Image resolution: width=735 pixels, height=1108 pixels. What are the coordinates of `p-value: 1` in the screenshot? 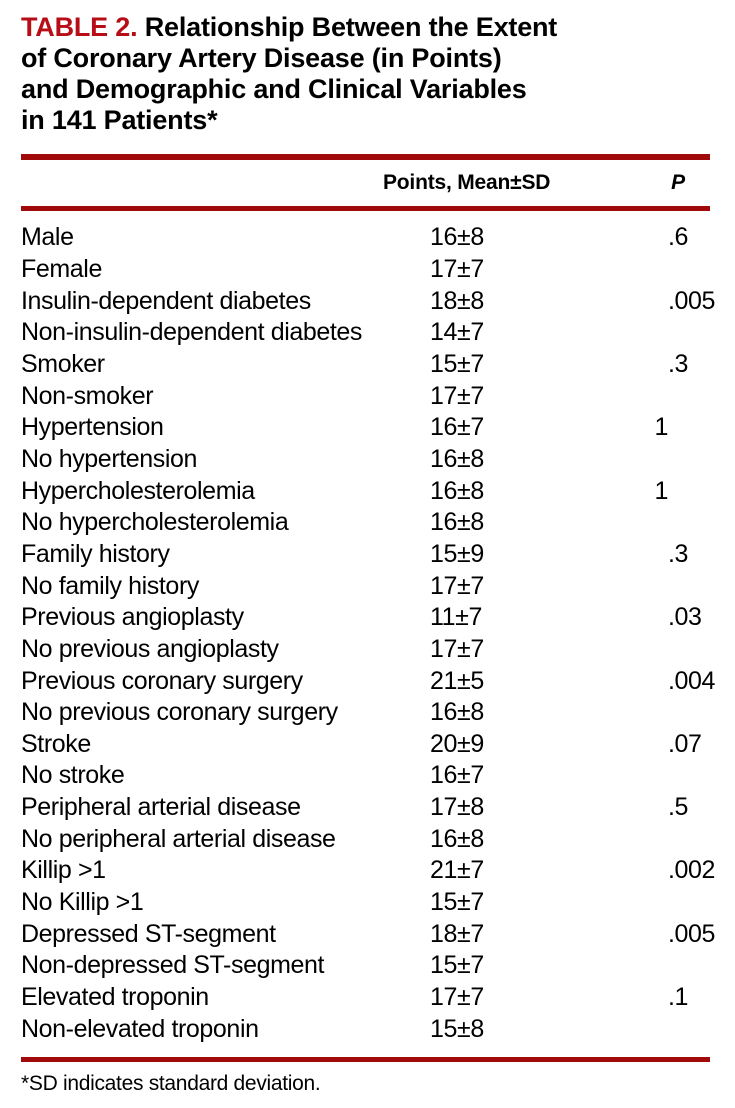 It's located at (678, 427).